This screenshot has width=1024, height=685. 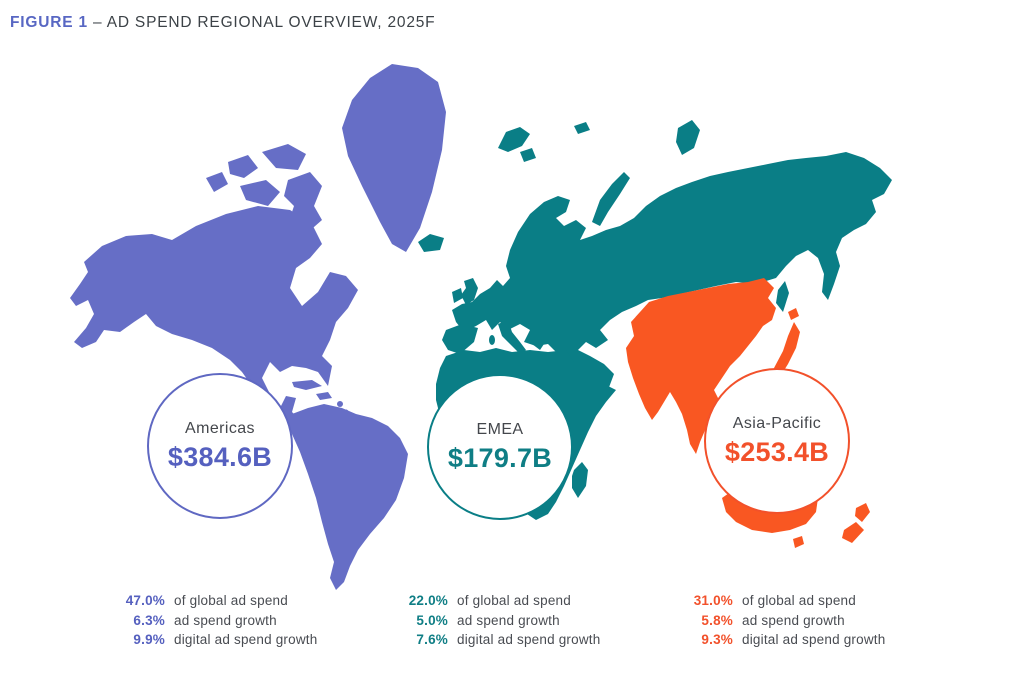 I want to click on stat-row: 7.6% digital ad spend growth, so click(x=498, y=642).